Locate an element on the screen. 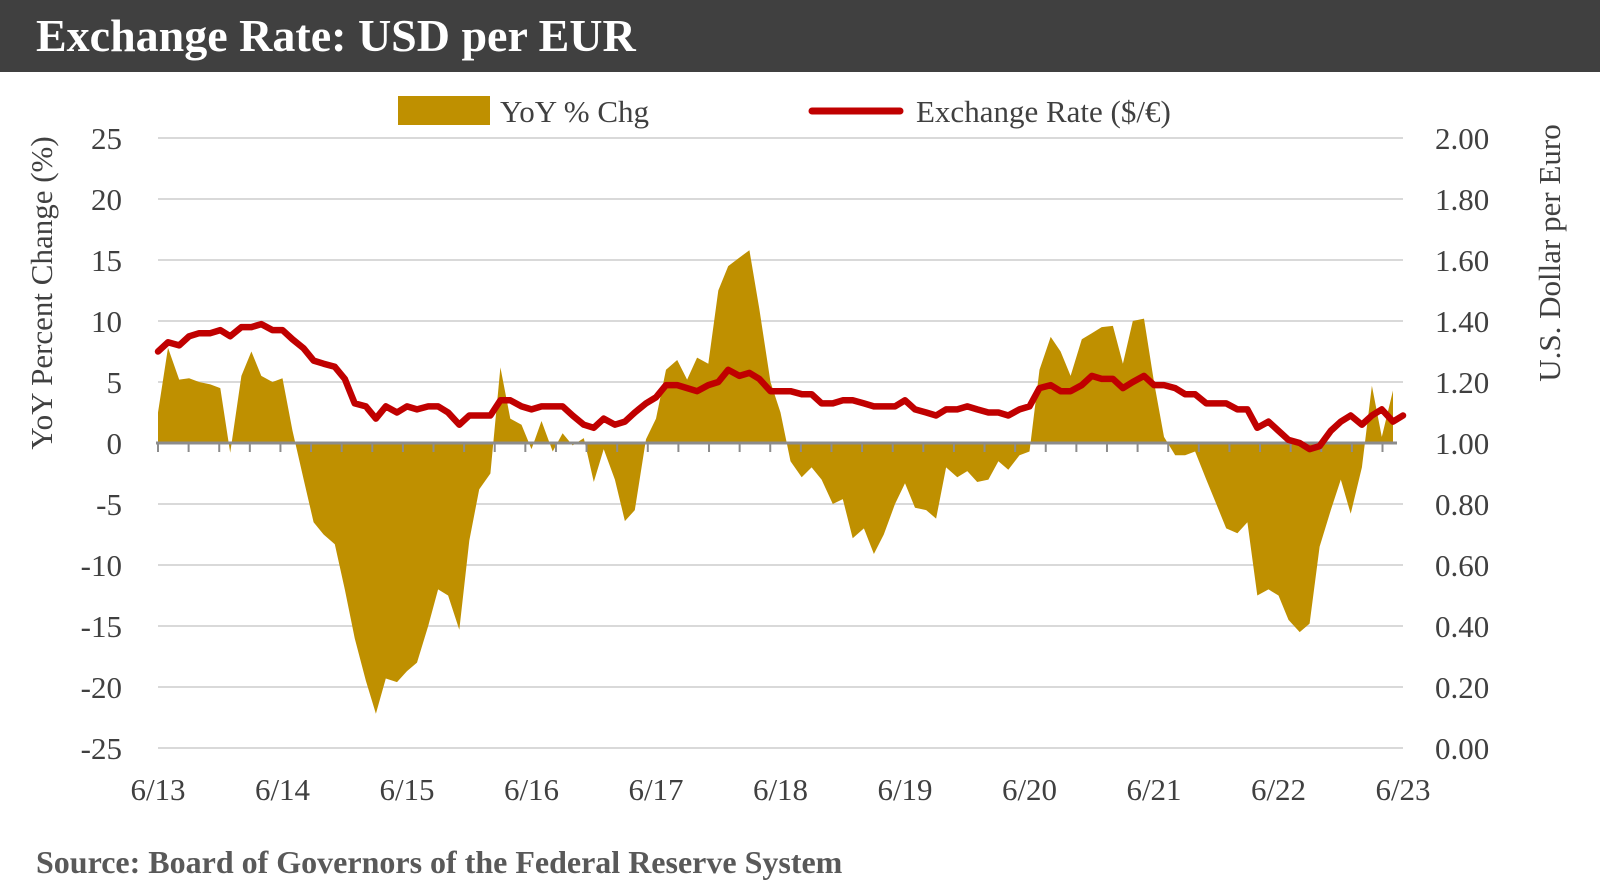 This screenshot has width=1600, height=889. x-tick-label: 6/16 is located at coordinates (531, 789).